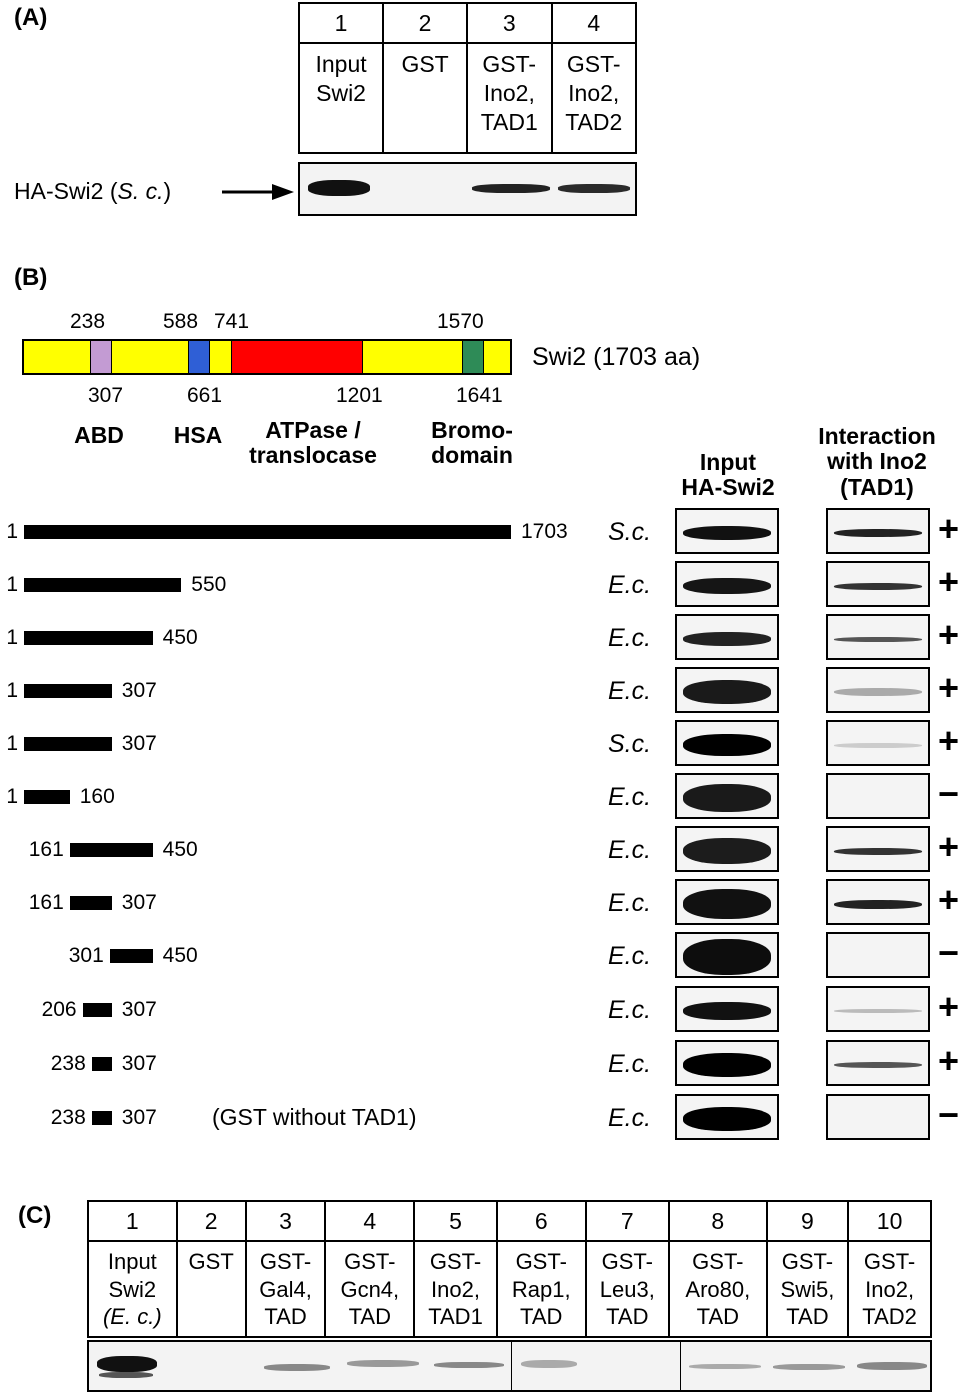 This screenshot has width=965, height=1394. I want to click on swi2-domain-map, so click(267, 357).